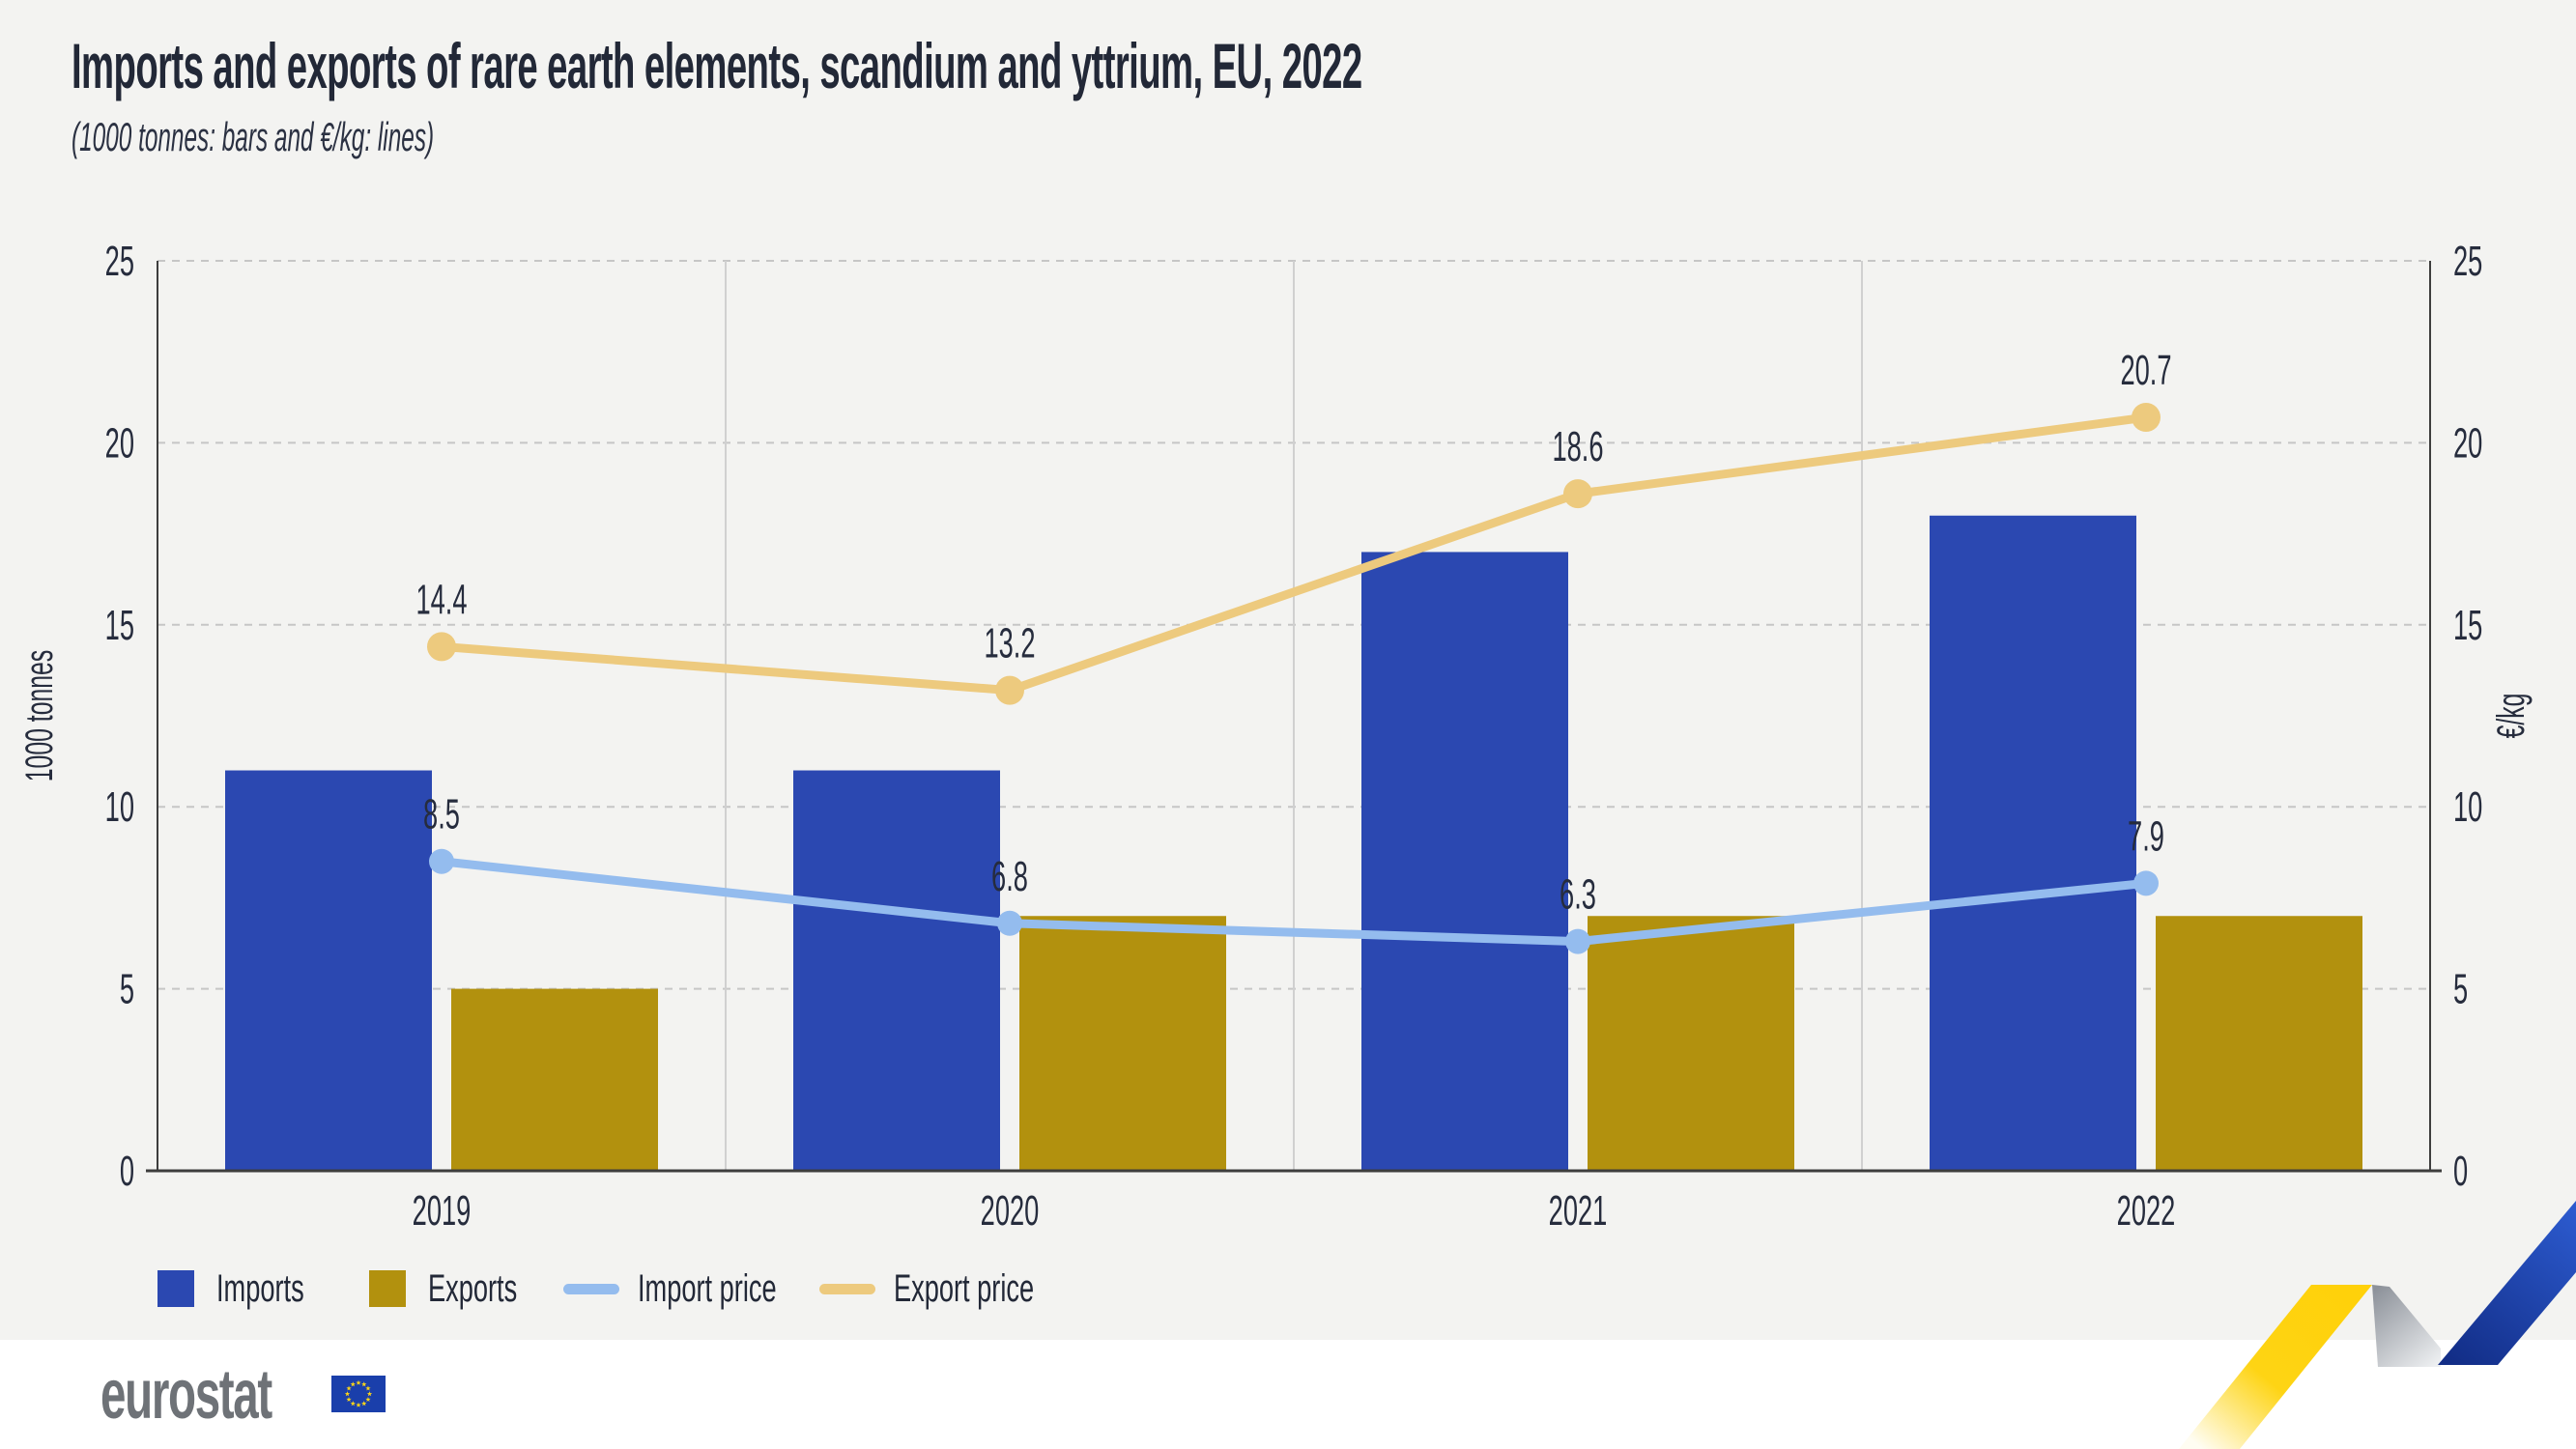 The height and width of the screenshot is (1449, 2576). I want to click on x-label-2021: 2021, so click(1579, 1210).